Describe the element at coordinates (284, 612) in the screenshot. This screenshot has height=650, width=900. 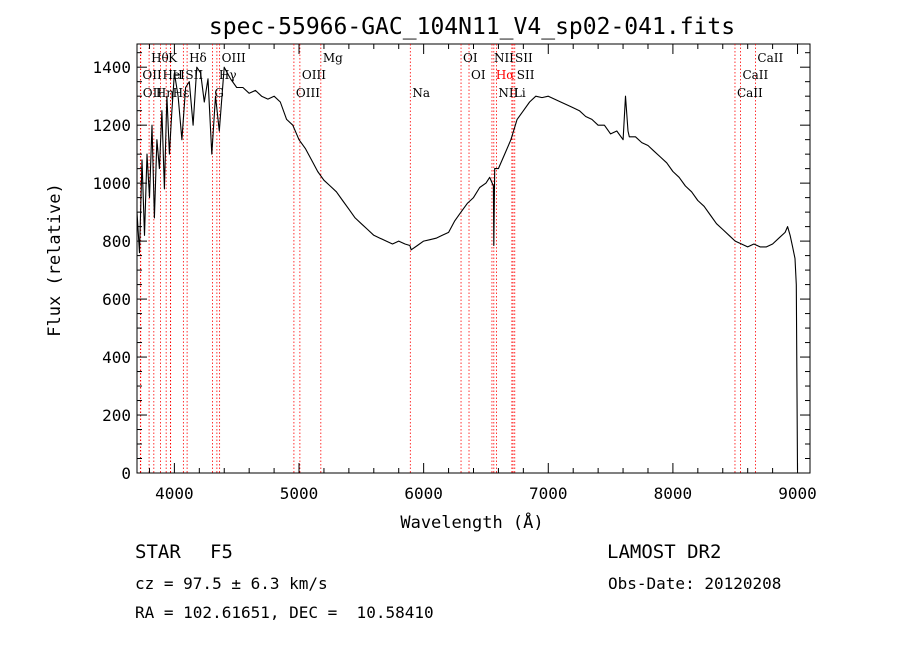
I see `sky-coordinates: RA = 102.61651, DEC = 10.58410` at that location.